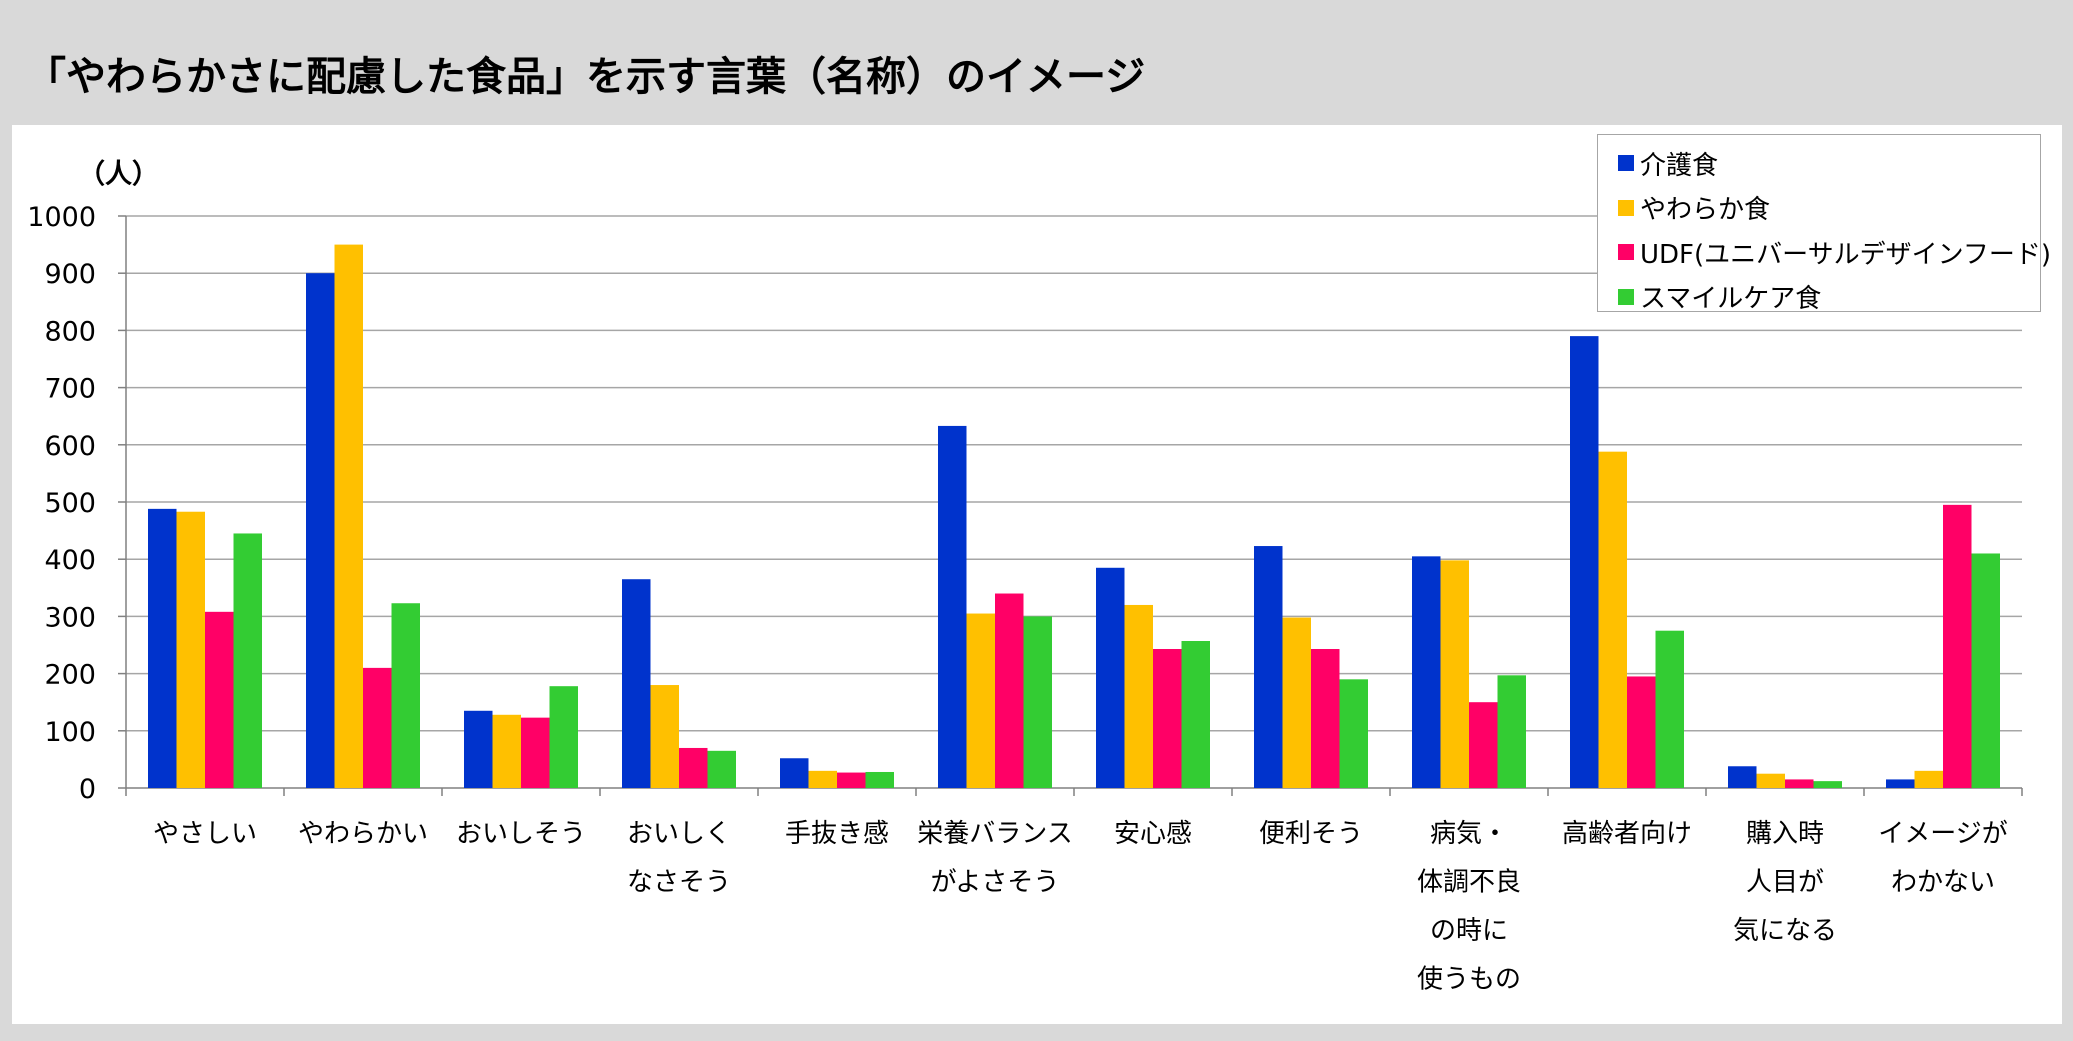  What do you see at coordinates (679, 834) in the screenshot?
I see `x-tick-label: おいしく` at bounding box center [679, 834].